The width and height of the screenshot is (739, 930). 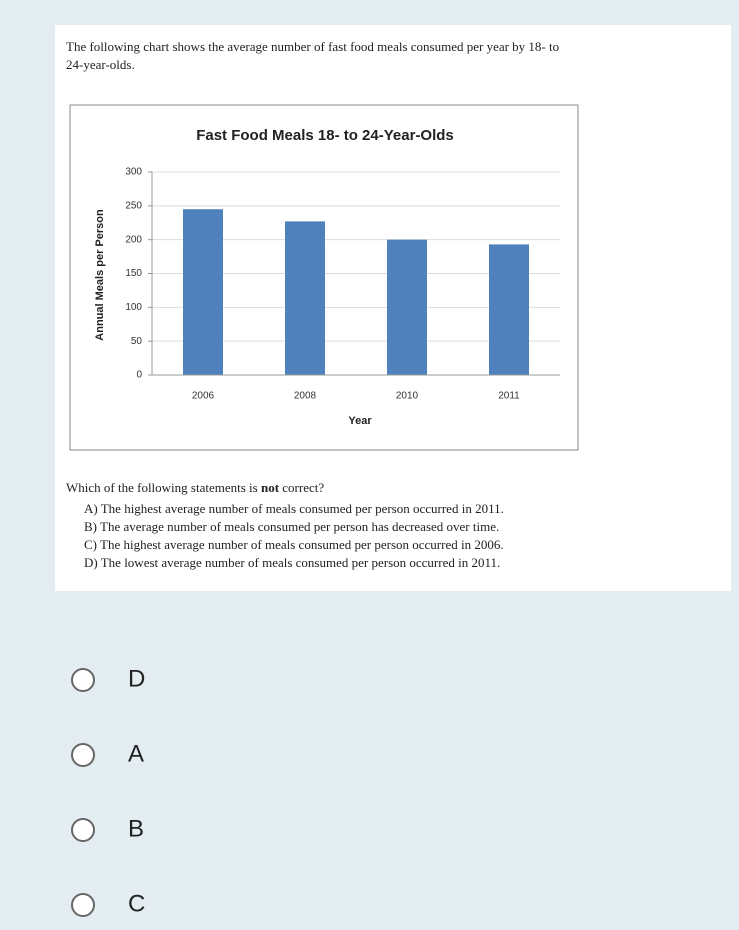 What do you see at coordinates (108, 903) in the screenshot?
I see `choice: C` at bounding box center [108, 903].